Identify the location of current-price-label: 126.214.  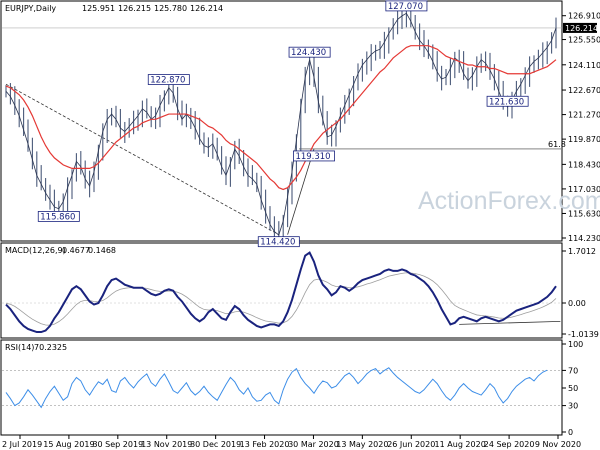
(581, 28).